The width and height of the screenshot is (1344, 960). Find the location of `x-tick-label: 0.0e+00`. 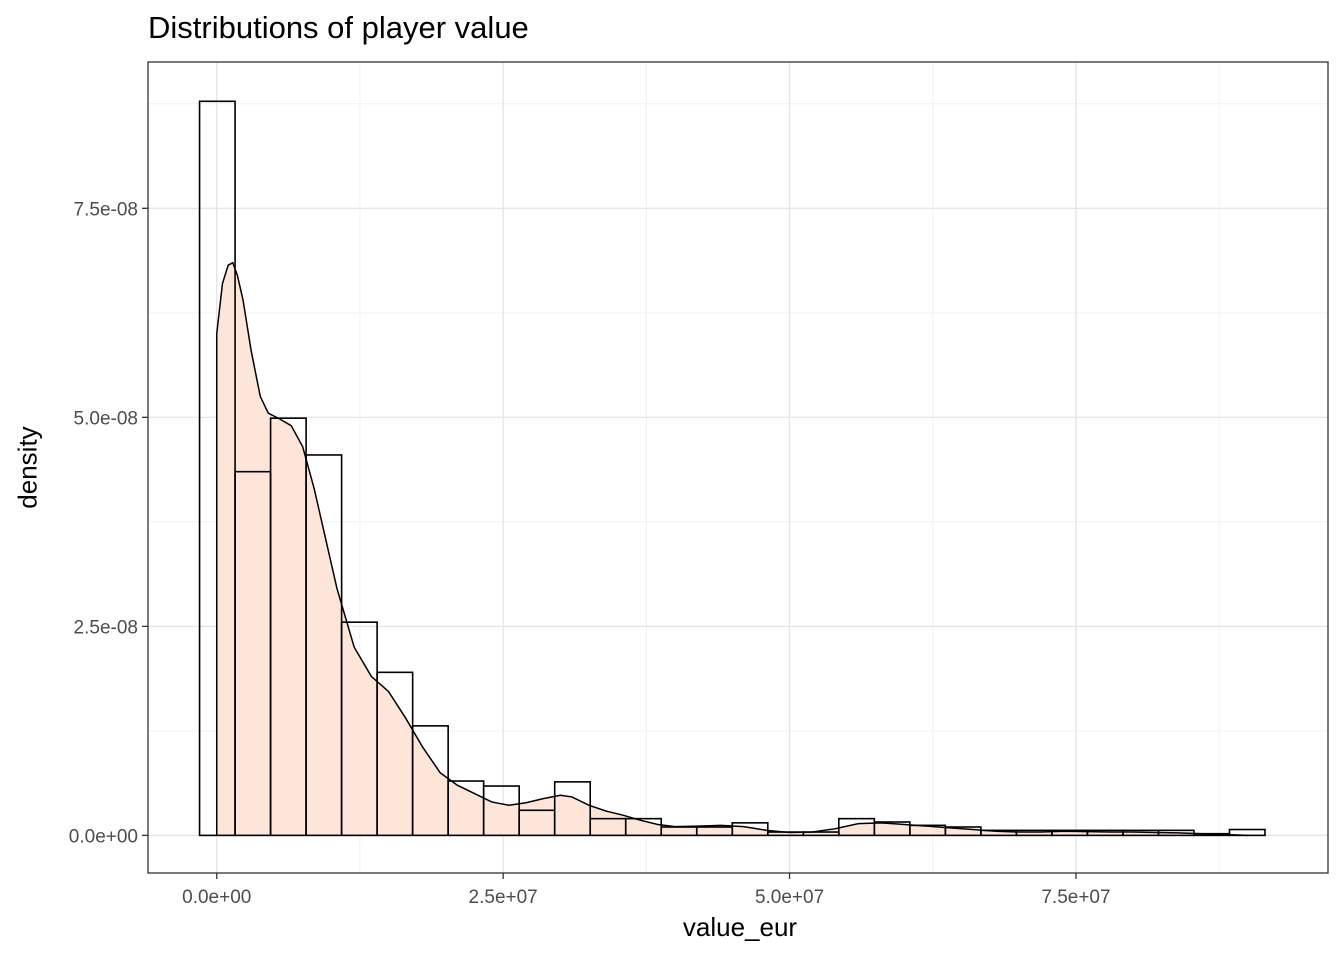

x-tick-label: 0.0e+00 is located at coordinates (216, 897).